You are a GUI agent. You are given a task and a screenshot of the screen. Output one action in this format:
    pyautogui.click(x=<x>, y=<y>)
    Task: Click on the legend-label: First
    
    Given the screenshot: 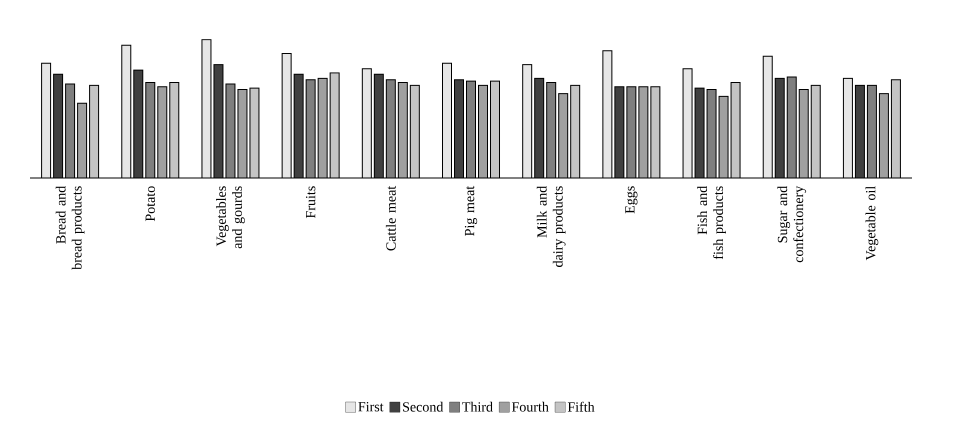 What is the action you would take?
    pyautogui.click(x=371, y=407)
    